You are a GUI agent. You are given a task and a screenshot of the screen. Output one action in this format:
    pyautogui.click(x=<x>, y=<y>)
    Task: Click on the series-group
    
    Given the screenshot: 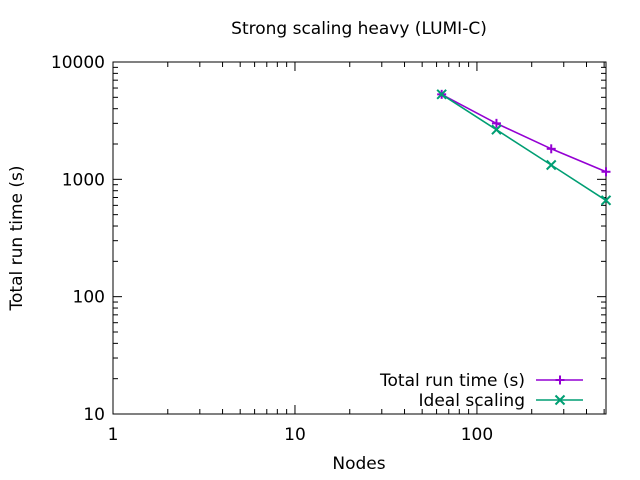 What is the action you would take?
    pyautogui.click(x=524, y=147)
    